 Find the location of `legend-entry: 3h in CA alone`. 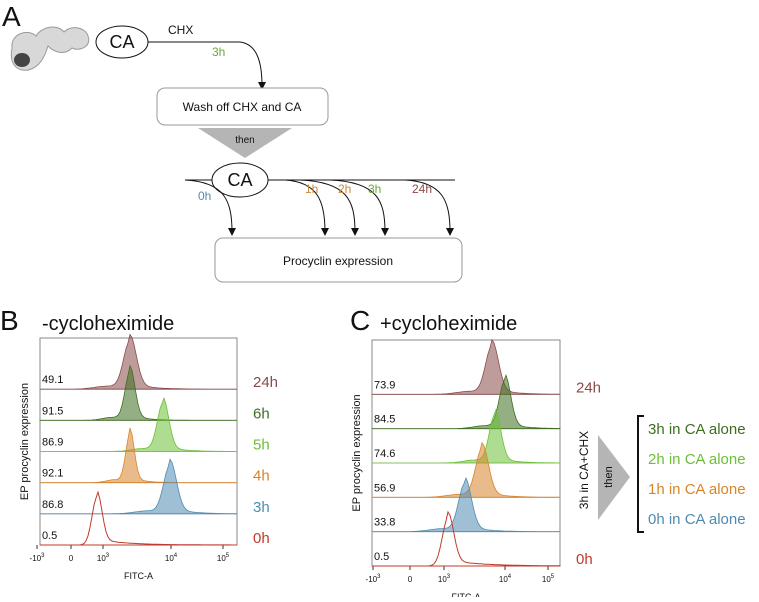

legend-entry: 3h in CA alone is located at coordinates (697, 429).